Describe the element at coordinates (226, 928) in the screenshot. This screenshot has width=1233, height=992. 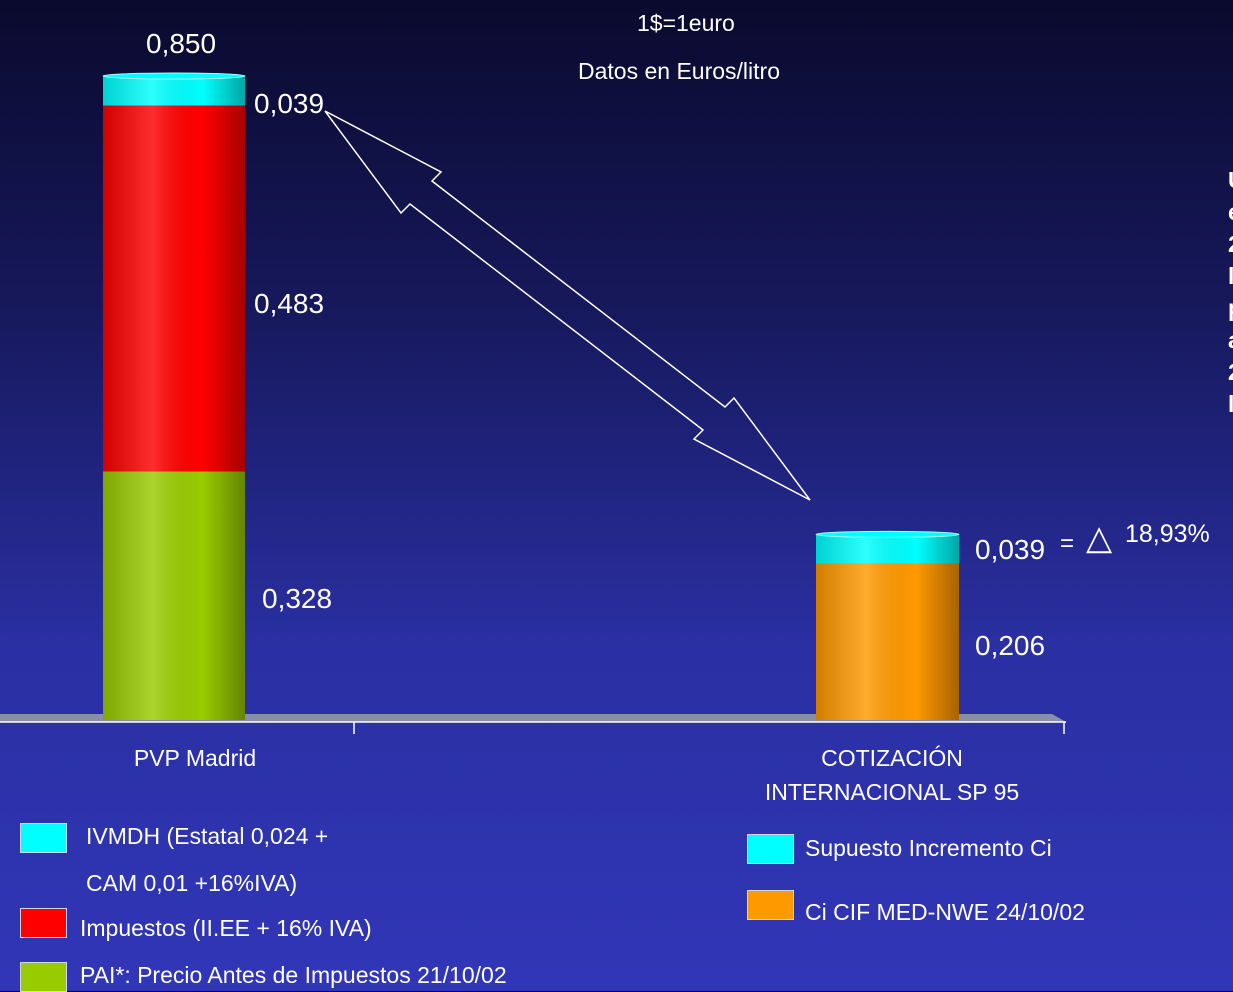
I see `legend-label-impuestos: Impuestos (II.EE + 16% IVA)` at that location.